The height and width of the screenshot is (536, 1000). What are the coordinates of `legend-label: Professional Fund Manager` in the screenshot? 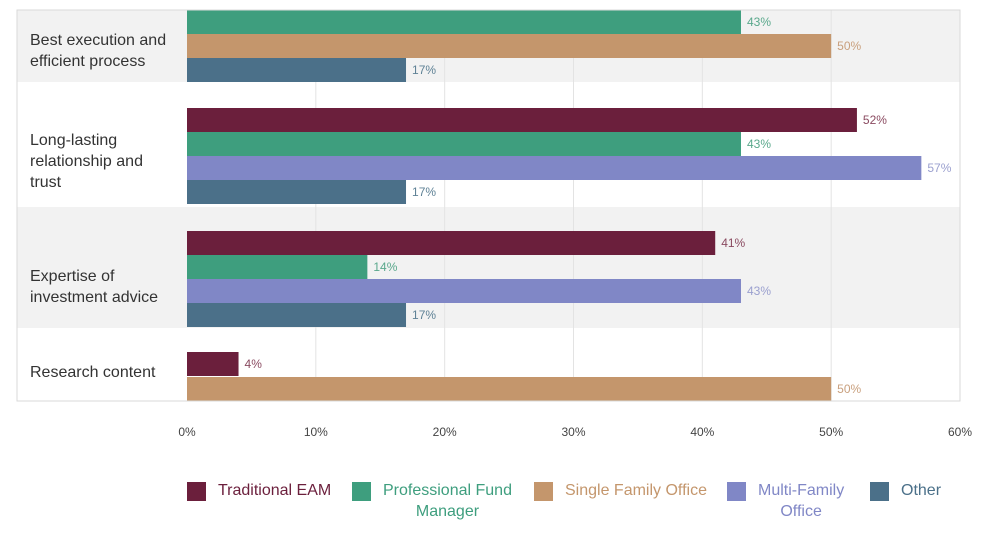 It's located at (447, 501).